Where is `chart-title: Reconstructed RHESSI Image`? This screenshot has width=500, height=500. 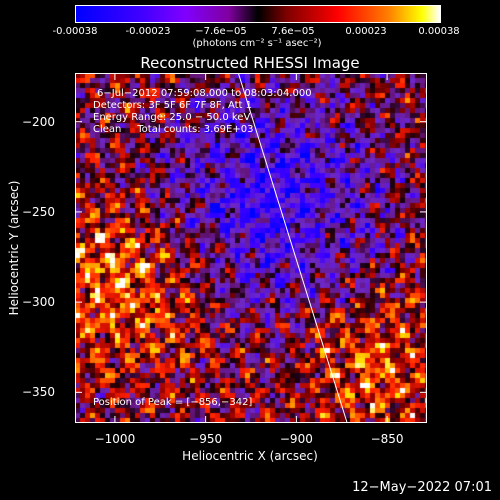
chart-title: Reconstructed RHESSI Image is located at coordinates (250, 63).